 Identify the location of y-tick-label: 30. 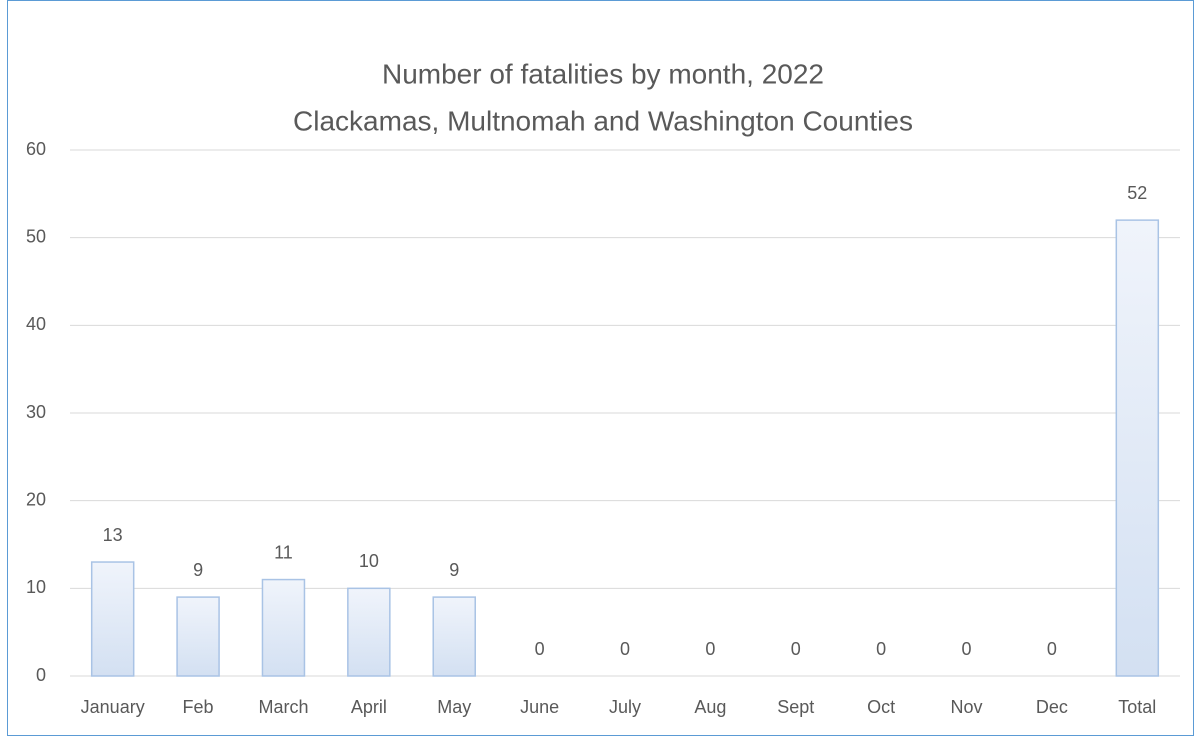
(36, 412).